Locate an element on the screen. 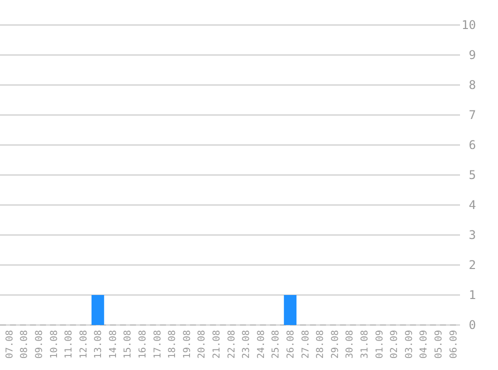 Image resolution: width=498 pixels, height=370 pixels. x-tick-label: 08.08 is located at coordinates (24, 344).